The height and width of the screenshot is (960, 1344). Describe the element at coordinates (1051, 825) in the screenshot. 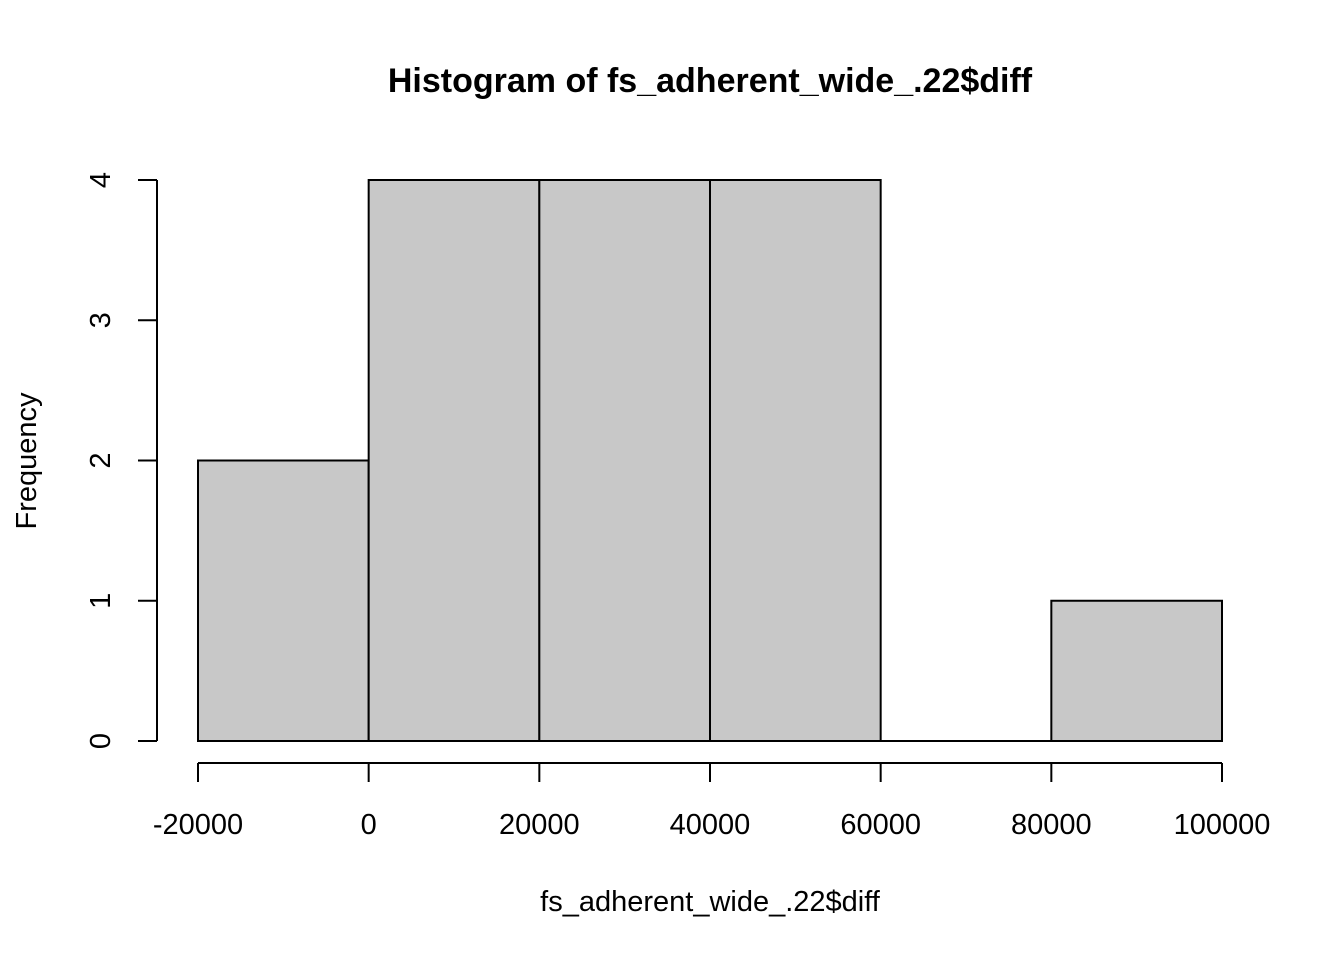

I see `x-tick-label: 80000` at that location.